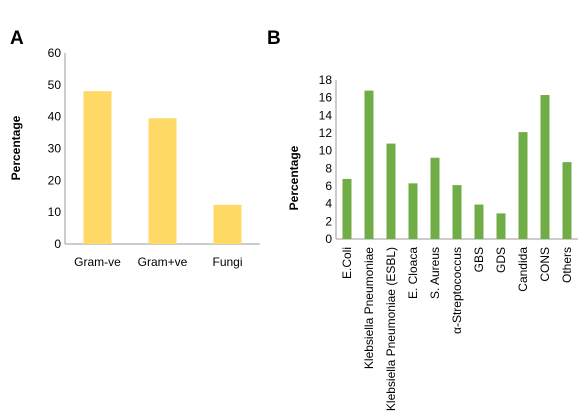 The width and height of the screenshot is (585, 412). I want to click on panel-b-category-label: CONS, so click(545, 264).